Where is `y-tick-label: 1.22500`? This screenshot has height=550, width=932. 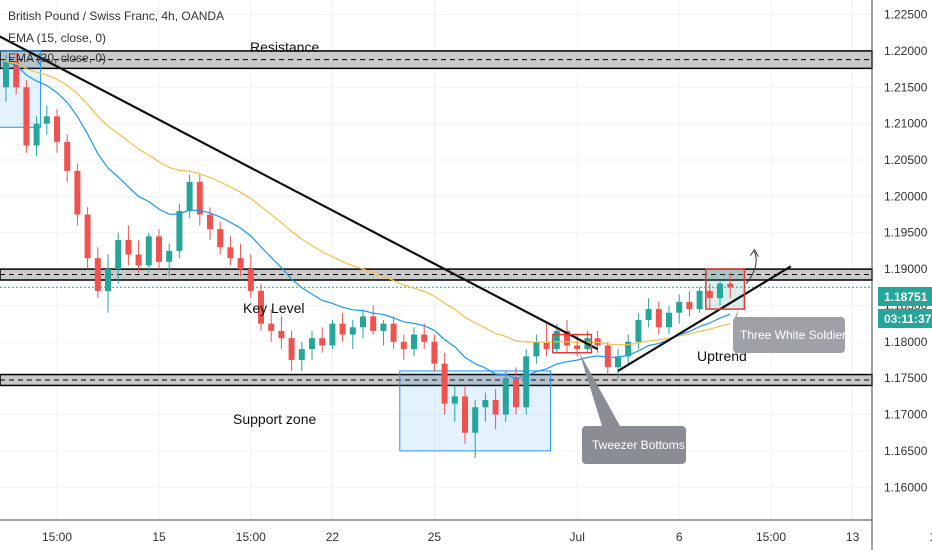
y-tick-label: 1.22500 is located at coordinates (906, 15).